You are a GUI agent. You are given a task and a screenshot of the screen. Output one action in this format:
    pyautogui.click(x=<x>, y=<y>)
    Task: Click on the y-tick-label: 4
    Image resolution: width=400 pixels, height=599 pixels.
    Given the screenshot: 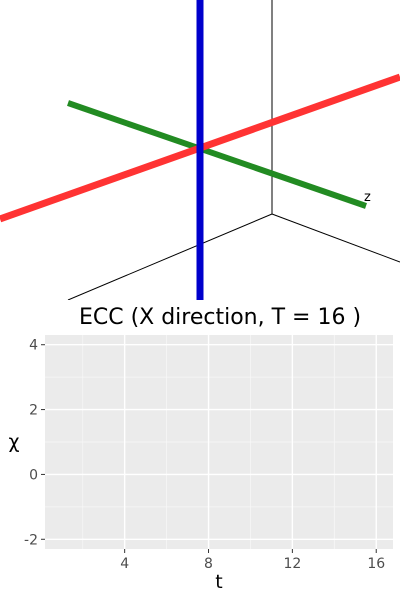 What is the action you would take?
    pyautogui.click(x=33, y=346)
    